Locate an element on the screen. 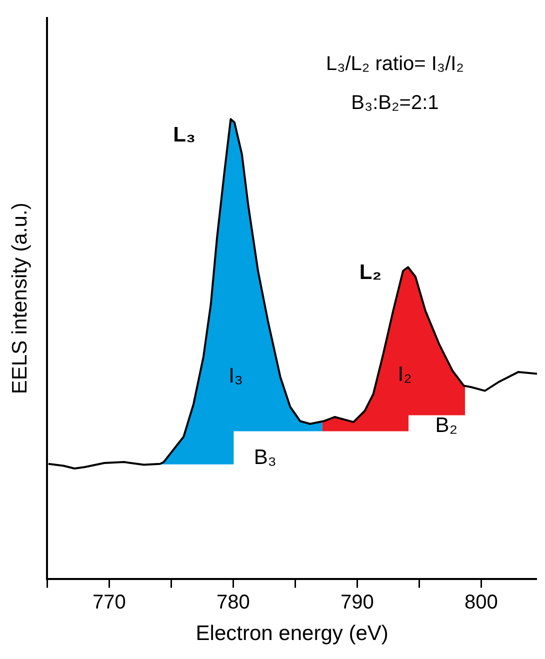  annotation: B₃ is located at coordinates (265, 458).